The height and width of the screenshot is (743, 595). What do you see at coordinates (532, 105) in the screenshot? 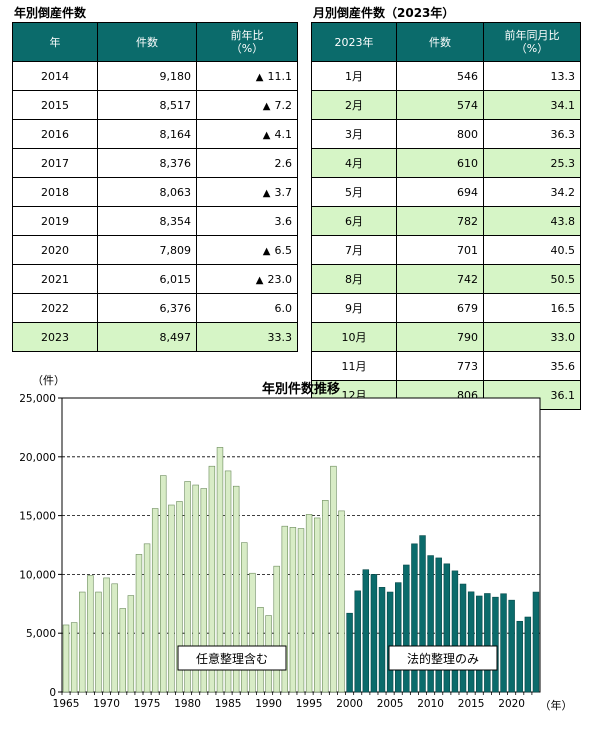
I see `monthly-change-cell: 34.1` at bounding box center [532, 105].